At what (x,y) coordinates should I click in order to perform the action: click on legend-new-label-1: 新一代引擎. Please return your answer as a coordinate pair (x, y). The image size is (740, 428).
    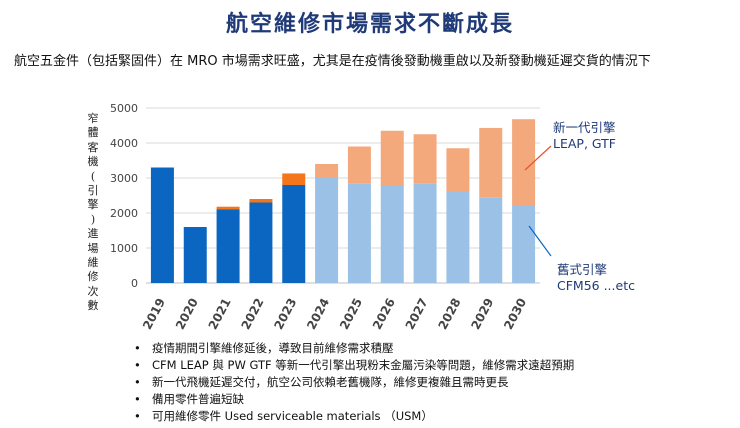
    Looking at the image, I should click on (584, 127).